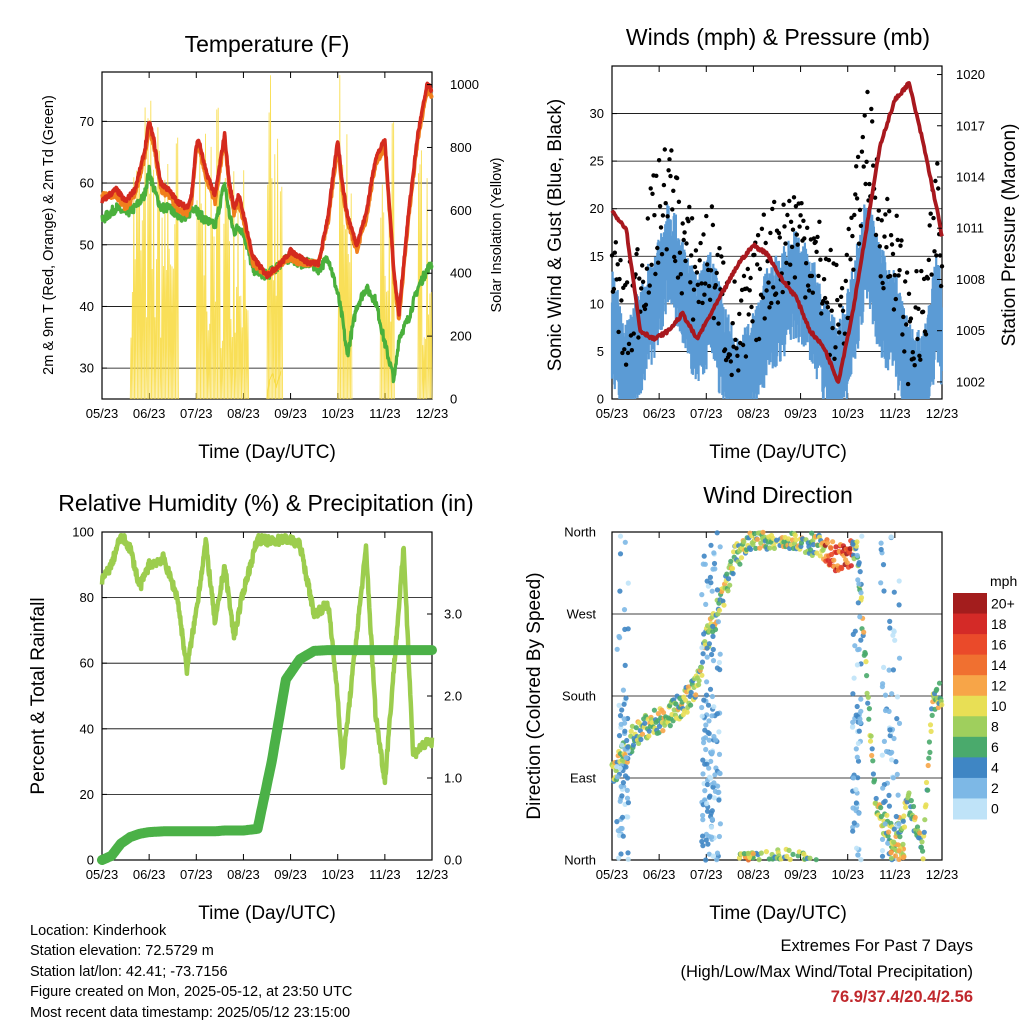 This screenshot has height=1024, width=1024. I want to click on colorbar-label: 0, so click(995, 809).